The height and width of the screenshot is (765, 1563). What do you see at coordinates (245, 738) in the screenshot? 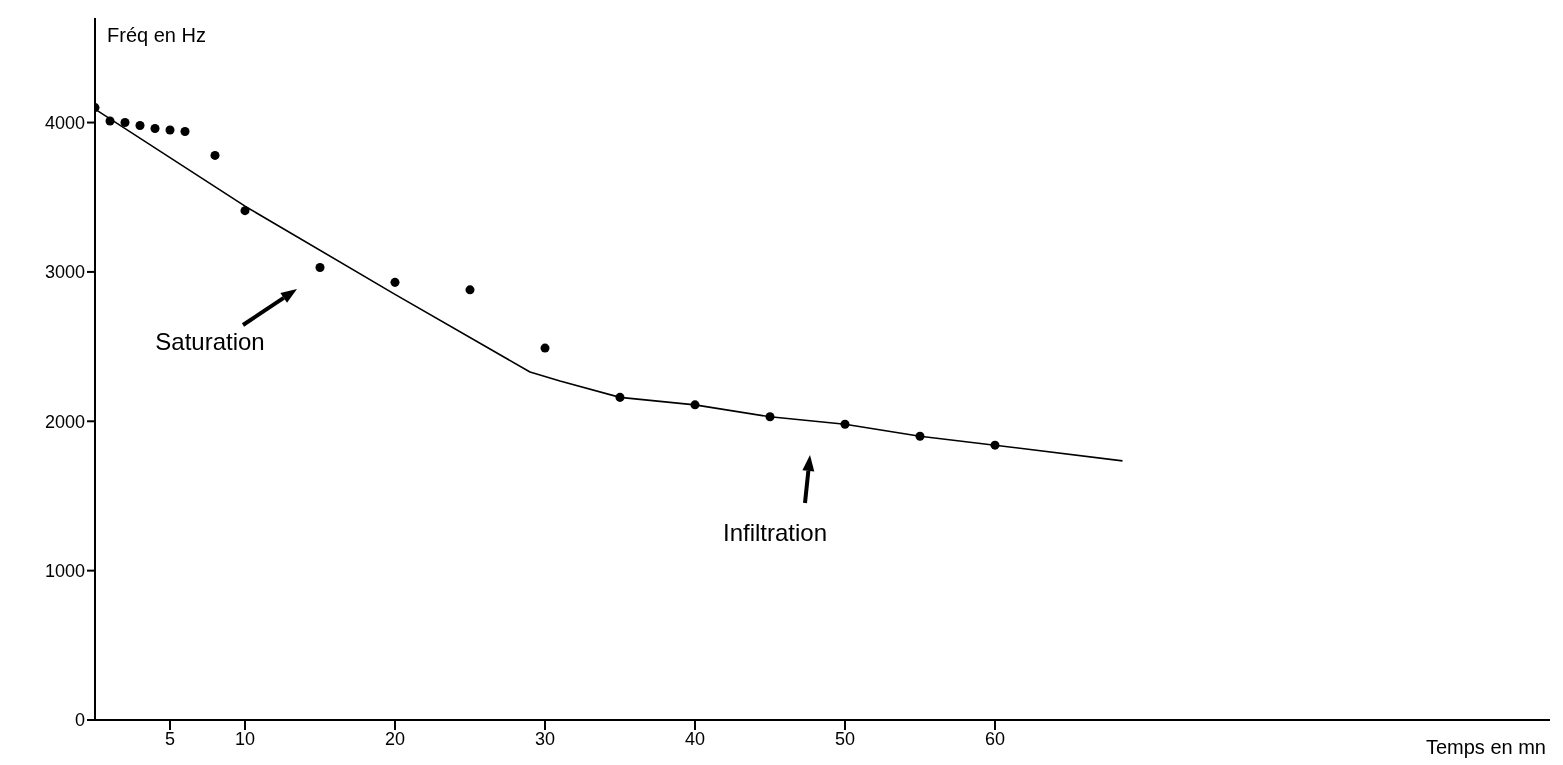
I see `x-tick-label: 10` at bounding box center [245, 738].